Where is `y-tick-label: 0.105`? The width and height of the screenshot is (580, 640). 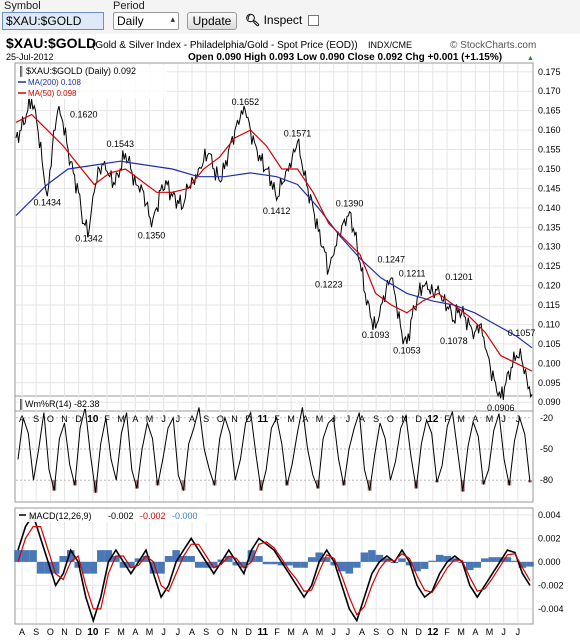
y-tick-label: 0.105 is located at coordinates (549, 344).